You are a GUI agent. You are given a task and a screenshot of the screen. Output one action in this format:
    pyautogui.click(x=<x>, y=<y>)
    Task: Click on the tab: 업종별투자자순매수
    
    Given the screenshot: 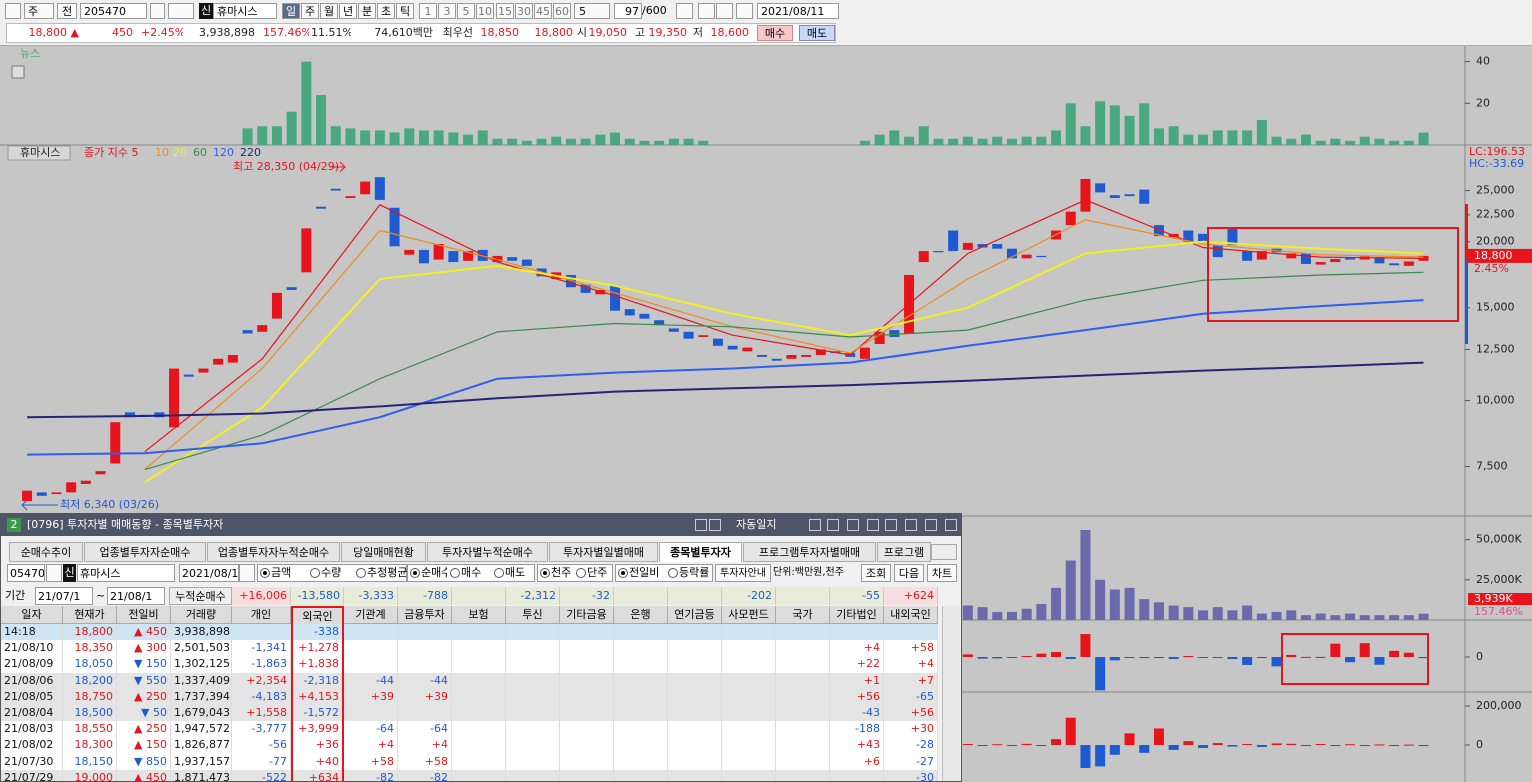 What is the action you would take?
    pyautogui.click(x=145, y=552)
    